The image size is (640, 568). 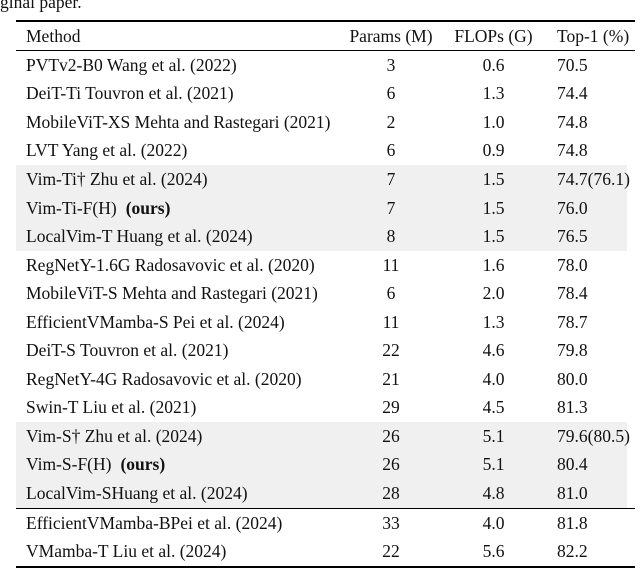 What do you see at coordinates (172, 293) in the screenshot?
I see `method-cell: MobileViT-S Mehta and Rastegari (2021)` at bounding box center [172, 293].